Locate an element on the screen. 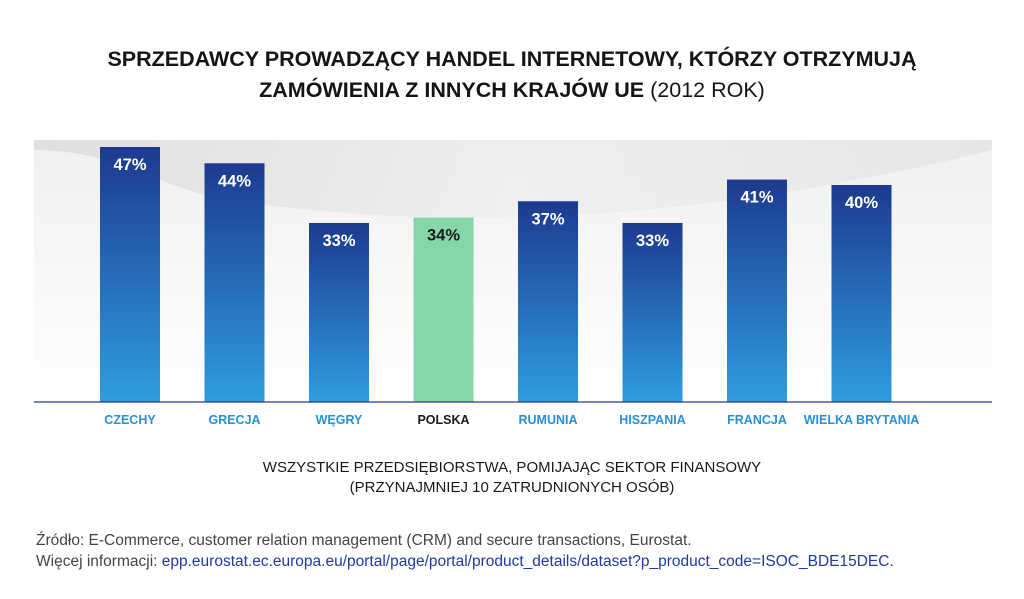 The height and width of the screenshot is (599, 1024). more-info-label: Więcej informacji: is located at coordinates (99, 561).